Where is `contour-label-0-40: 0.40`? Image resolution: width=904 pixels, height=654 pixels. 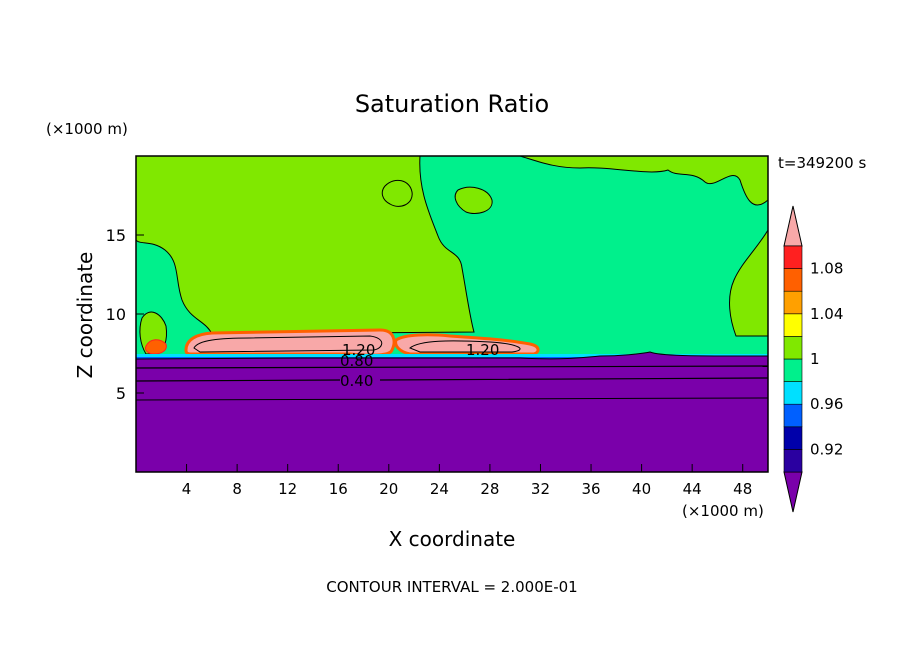
contour-label-0-40: 0.40 is located at coordinates (356, 381).